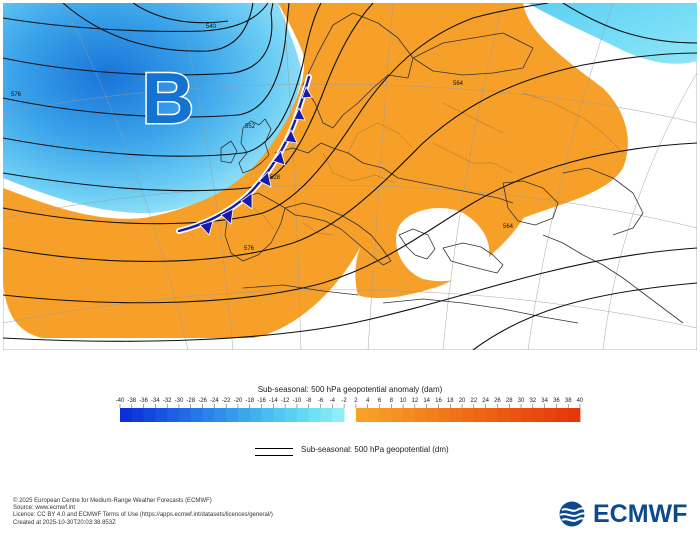 This screenshot has width=700, height=552. Describe the element at coordinates (568, 401) in the screenshot. I see `colorbar-tick-label: 38` at that location.